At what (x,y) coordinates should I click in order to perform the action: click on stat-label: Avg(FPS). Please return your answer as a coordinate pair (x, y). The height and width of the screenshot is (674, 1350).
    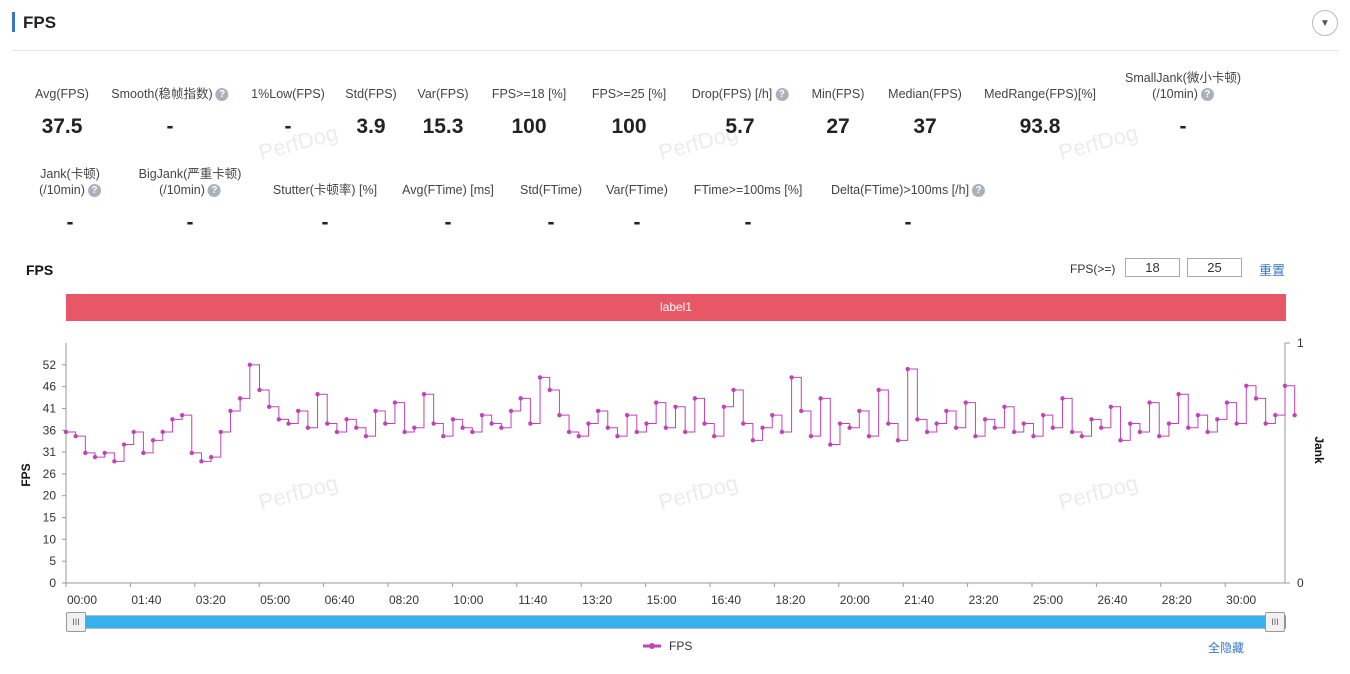
    Looking at the image, I should click on (62, 94).